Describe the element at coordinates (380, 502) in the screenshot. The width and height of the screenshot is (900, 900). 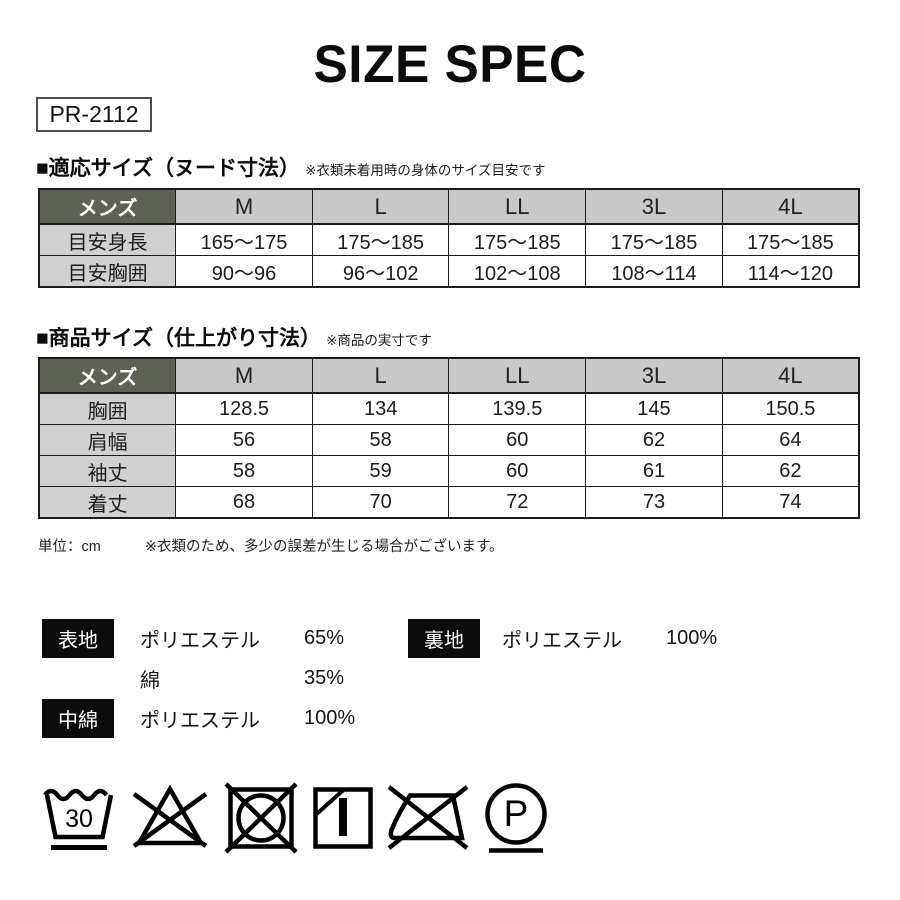
I see `size-value-cell: 70` at that location.